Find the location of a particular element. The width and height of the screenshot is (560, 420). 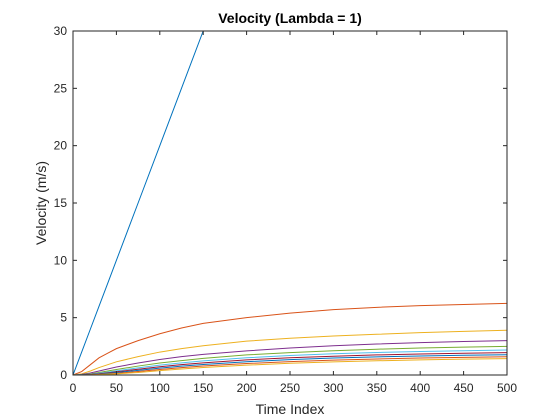

y-tick-label: 30 is located at coordinates (61, 31).